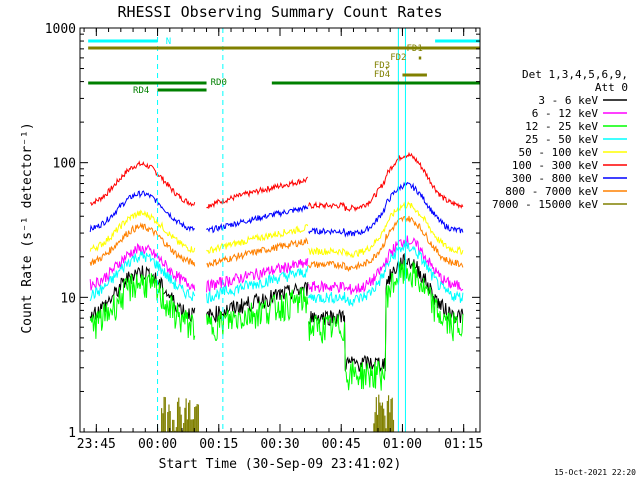  Describe the element at coordinates (545, 204) in the screenshot. I see `legend-entry-label: 7000 - 15000 keV` at that location.